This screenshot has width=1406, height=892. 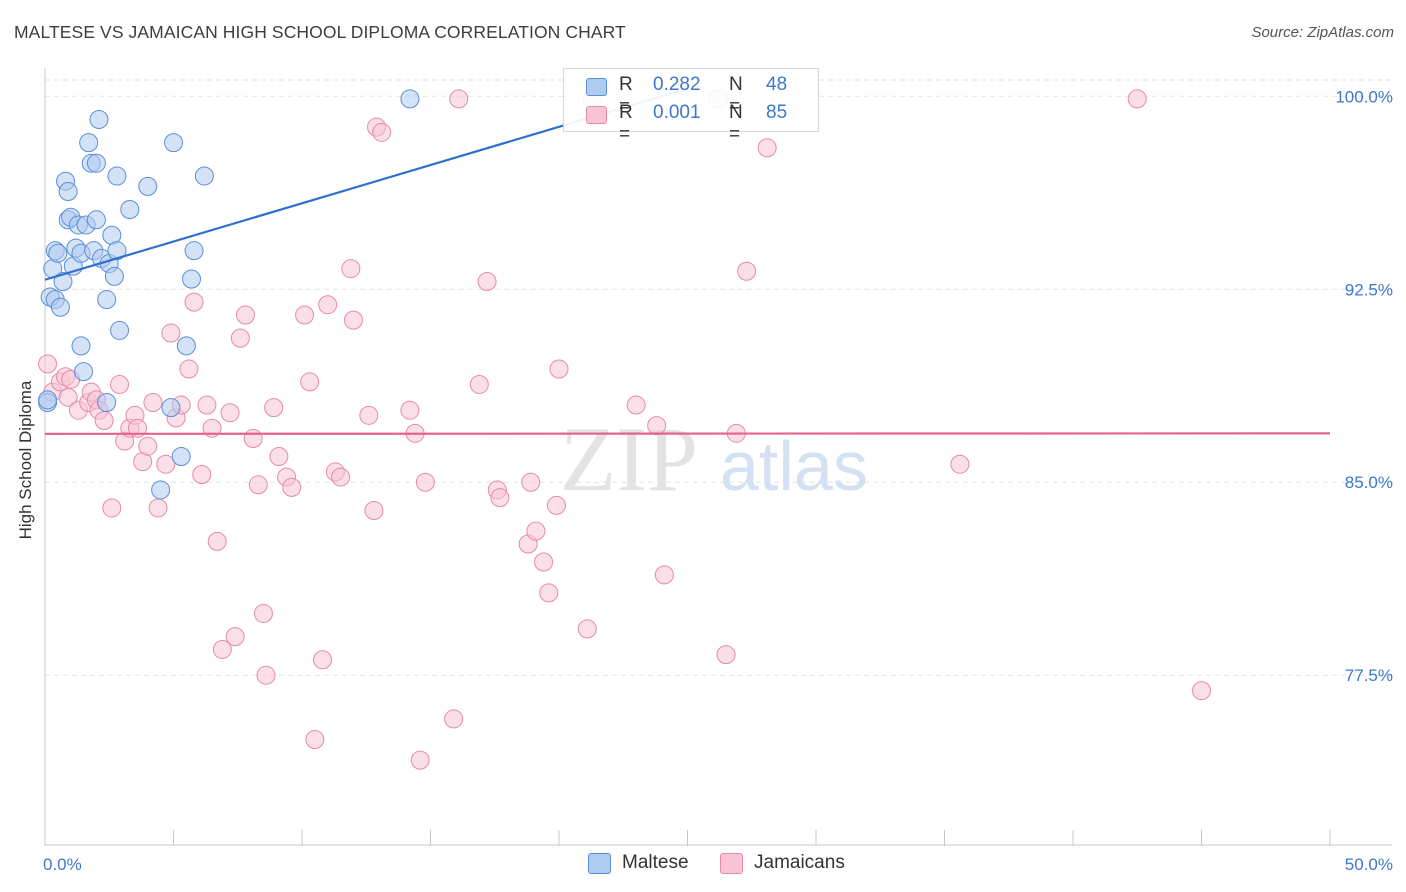 What do you see at coordinates (655, 862) in the screenshot?
I see `legend-label-maltese: Maltese` at bounding box center [655, 862].